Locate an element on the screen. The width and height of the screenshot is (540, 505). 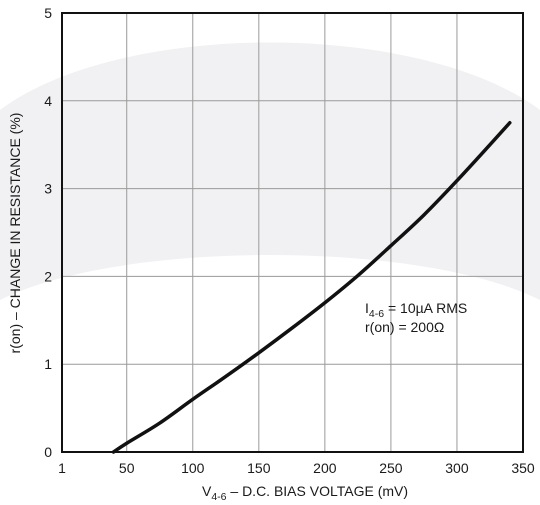
x-tick-label: 250 is located at coordinates (391, 468).